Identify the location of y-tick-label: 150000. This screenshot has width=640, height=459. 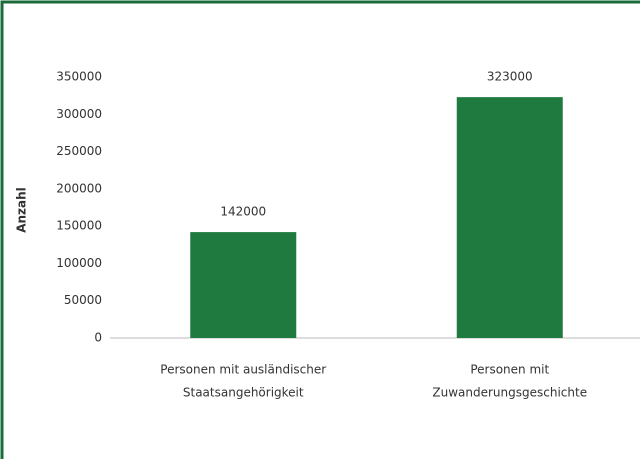
(79, 226).